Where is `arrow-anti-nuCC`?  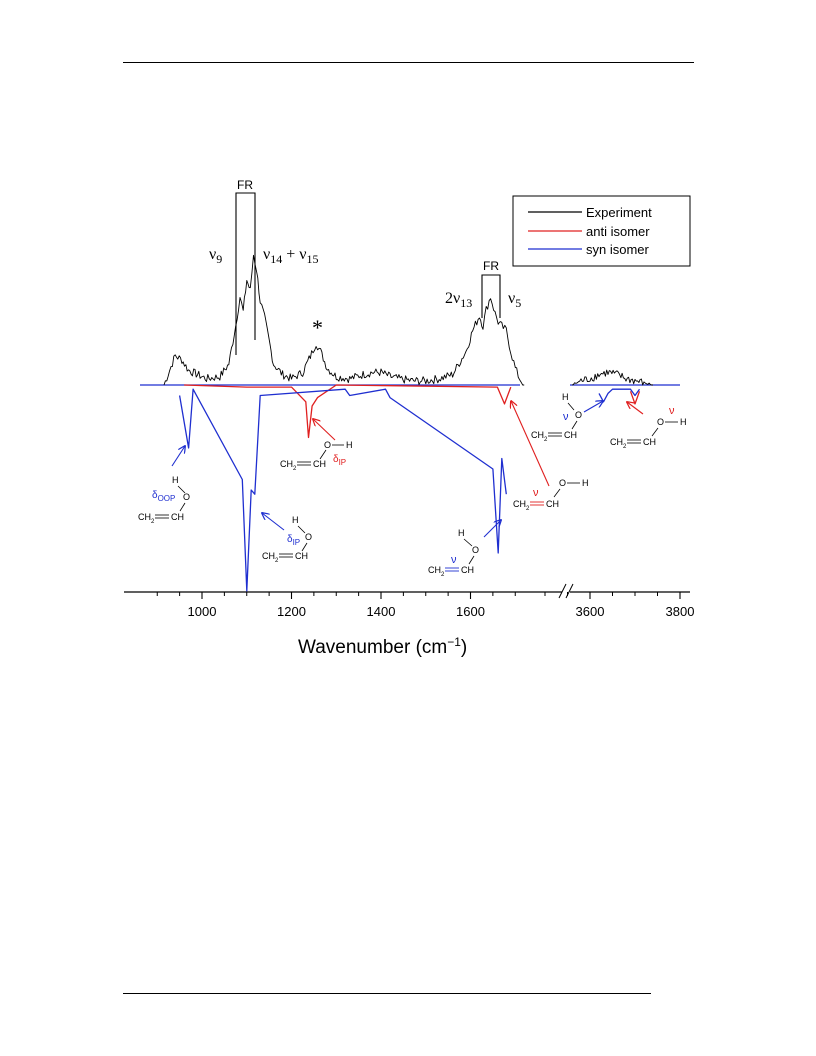 arrow-anti-nuCC is located at coordinates (530, 444).